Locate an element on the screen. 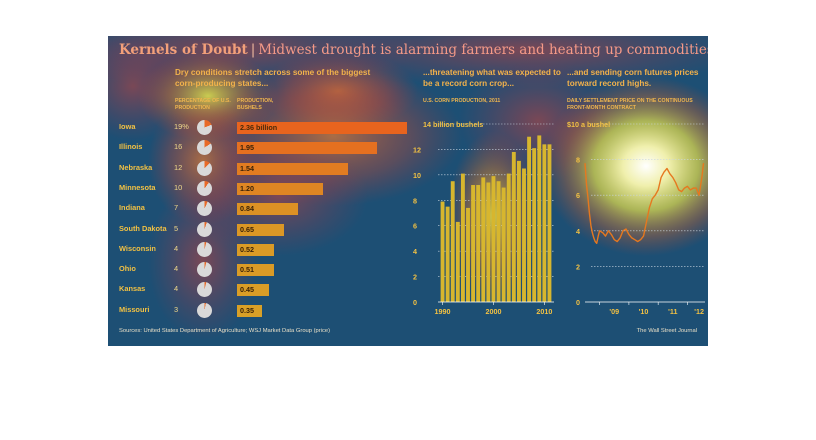  production-value: 0.52 is located at coordinates (247, 249).